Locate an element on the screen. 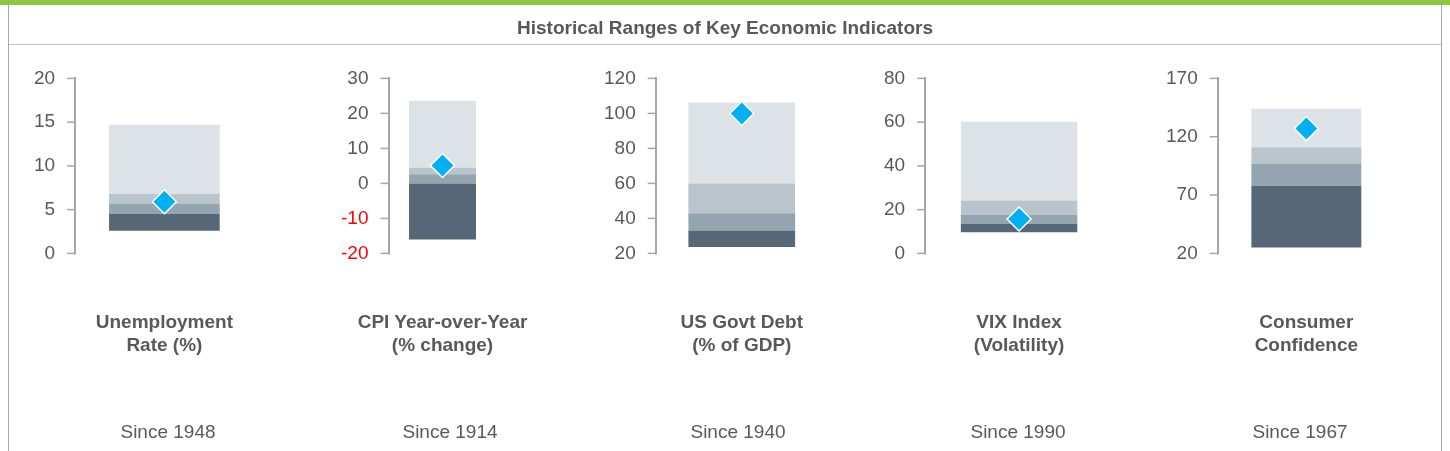 The width and height of the screenshot is (1450, 451). y-tick-label: -20 is located at coordinates (355, 252).